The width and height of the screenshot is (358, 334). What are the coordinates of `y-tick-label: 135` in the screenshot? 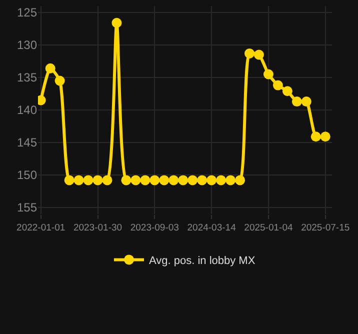 It's located at (27, 77).